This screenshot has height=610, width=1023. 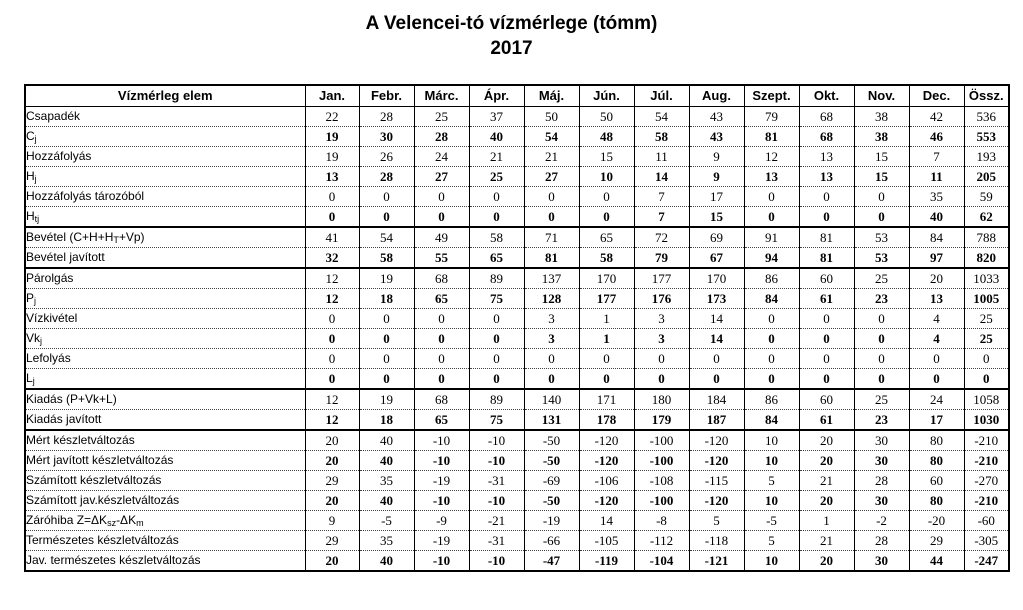 What do you see at coordinates (164, 156) in the screenshot?
I see `row-label: Hozzáfolyás` at bounding box center [164, 156].